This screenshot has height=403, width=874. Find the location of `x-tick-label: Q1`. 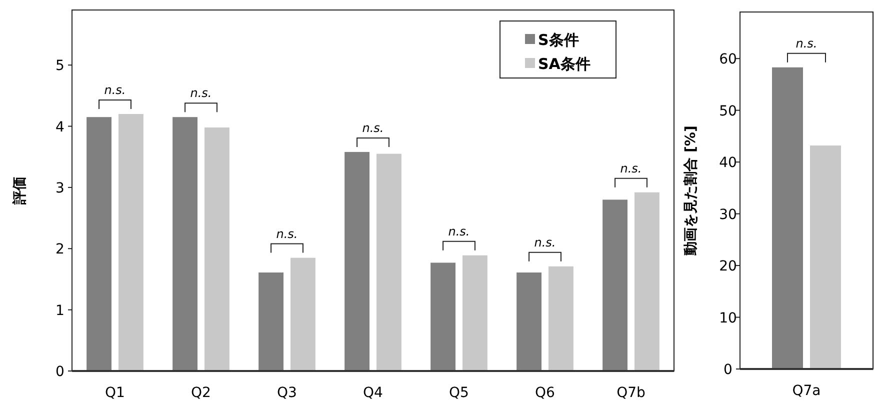

x-tick-label: Q1 is located at coordinates (115, 393).